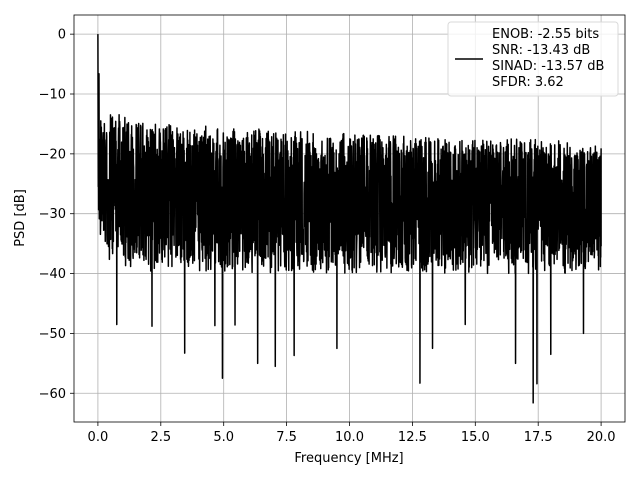 The height and width of the screenshot is (480, 640). What do you see at coordinates (62, 35) in the screenshot?
I see `y-tick-label: 0` at bounding box center [62, 35].